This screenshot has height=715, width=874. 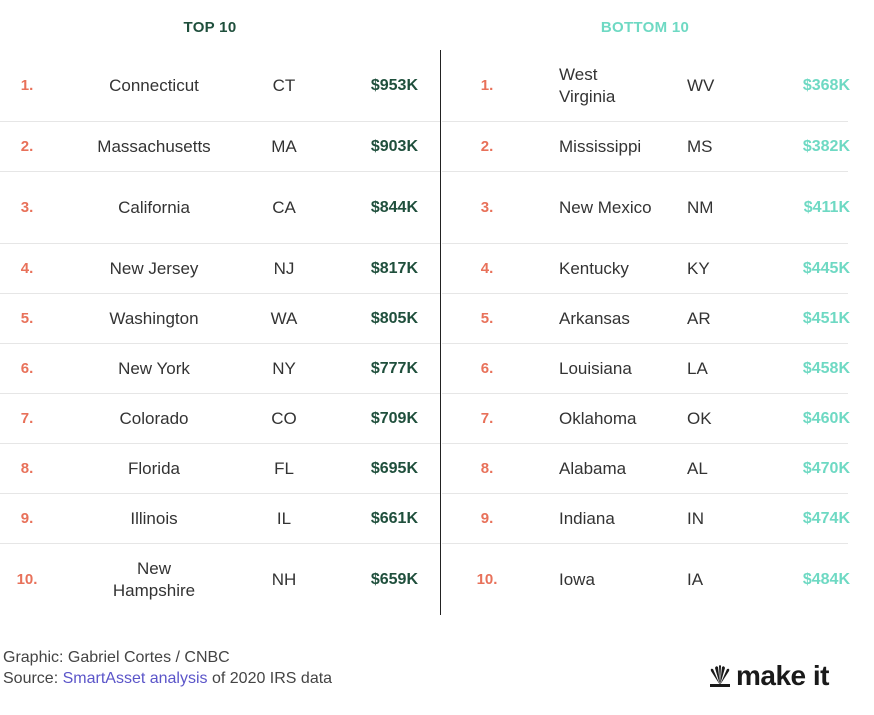 What do you see at coordinates (826, 579) in the screenshot?
I see `value-label: $484K` at bounding box center [826, 579].